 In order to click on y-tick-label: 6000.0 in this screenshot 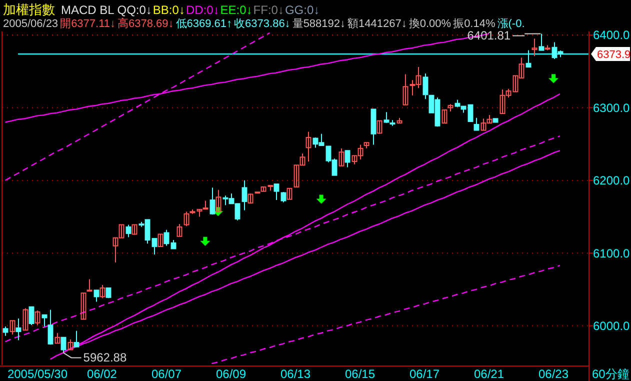, I will do `click(611, 325)`.